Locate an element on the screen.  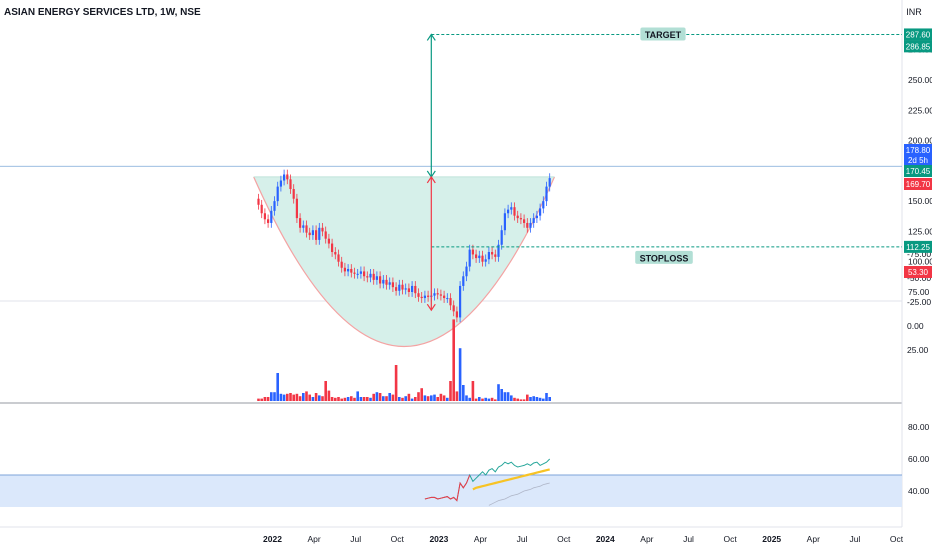
price-tick-label: 100.00 is located at coordinates (920, 262).